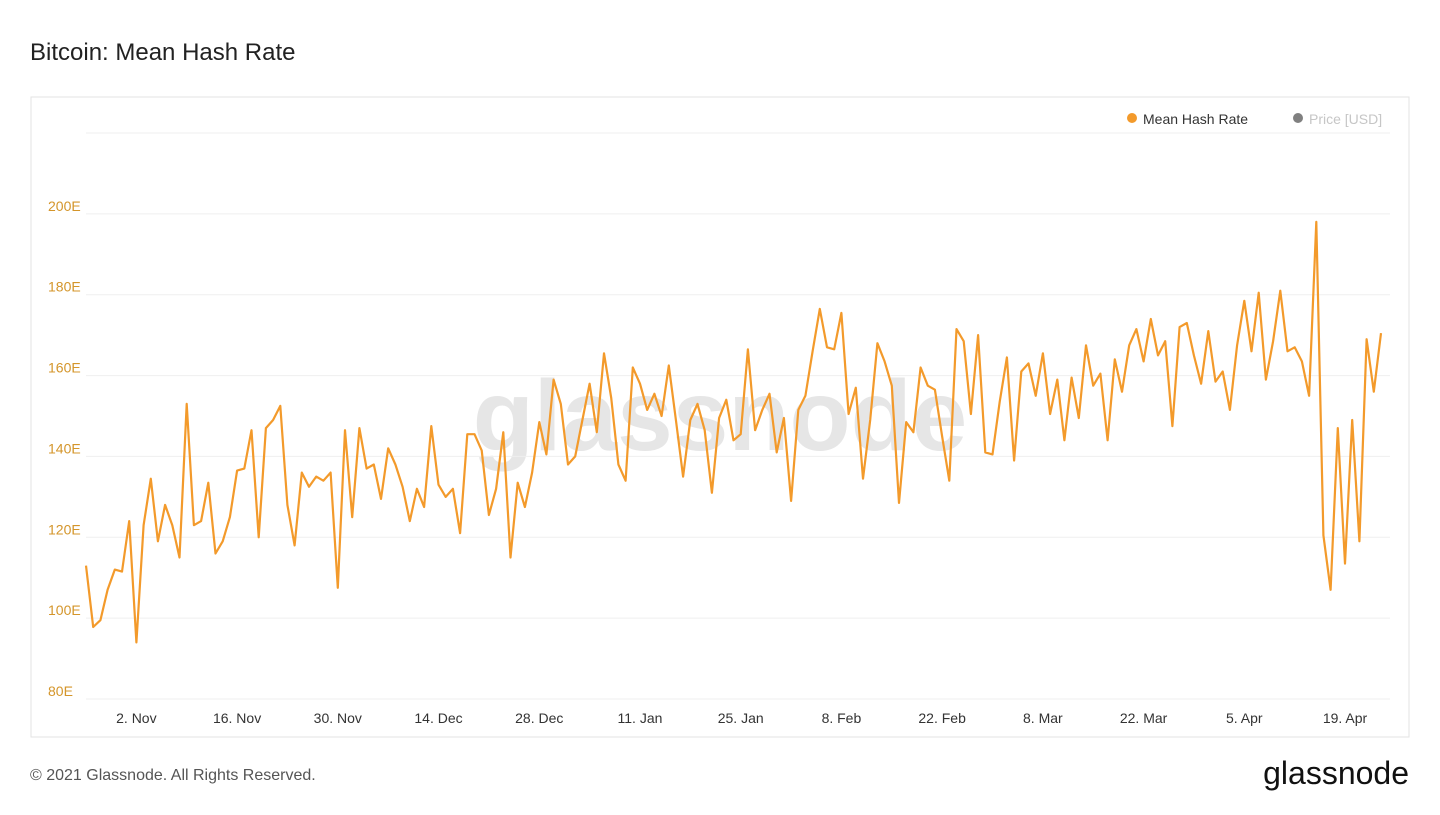  I want to click on chart-title: Bitcoin: Mean Hash Rate, so click(162, 52).